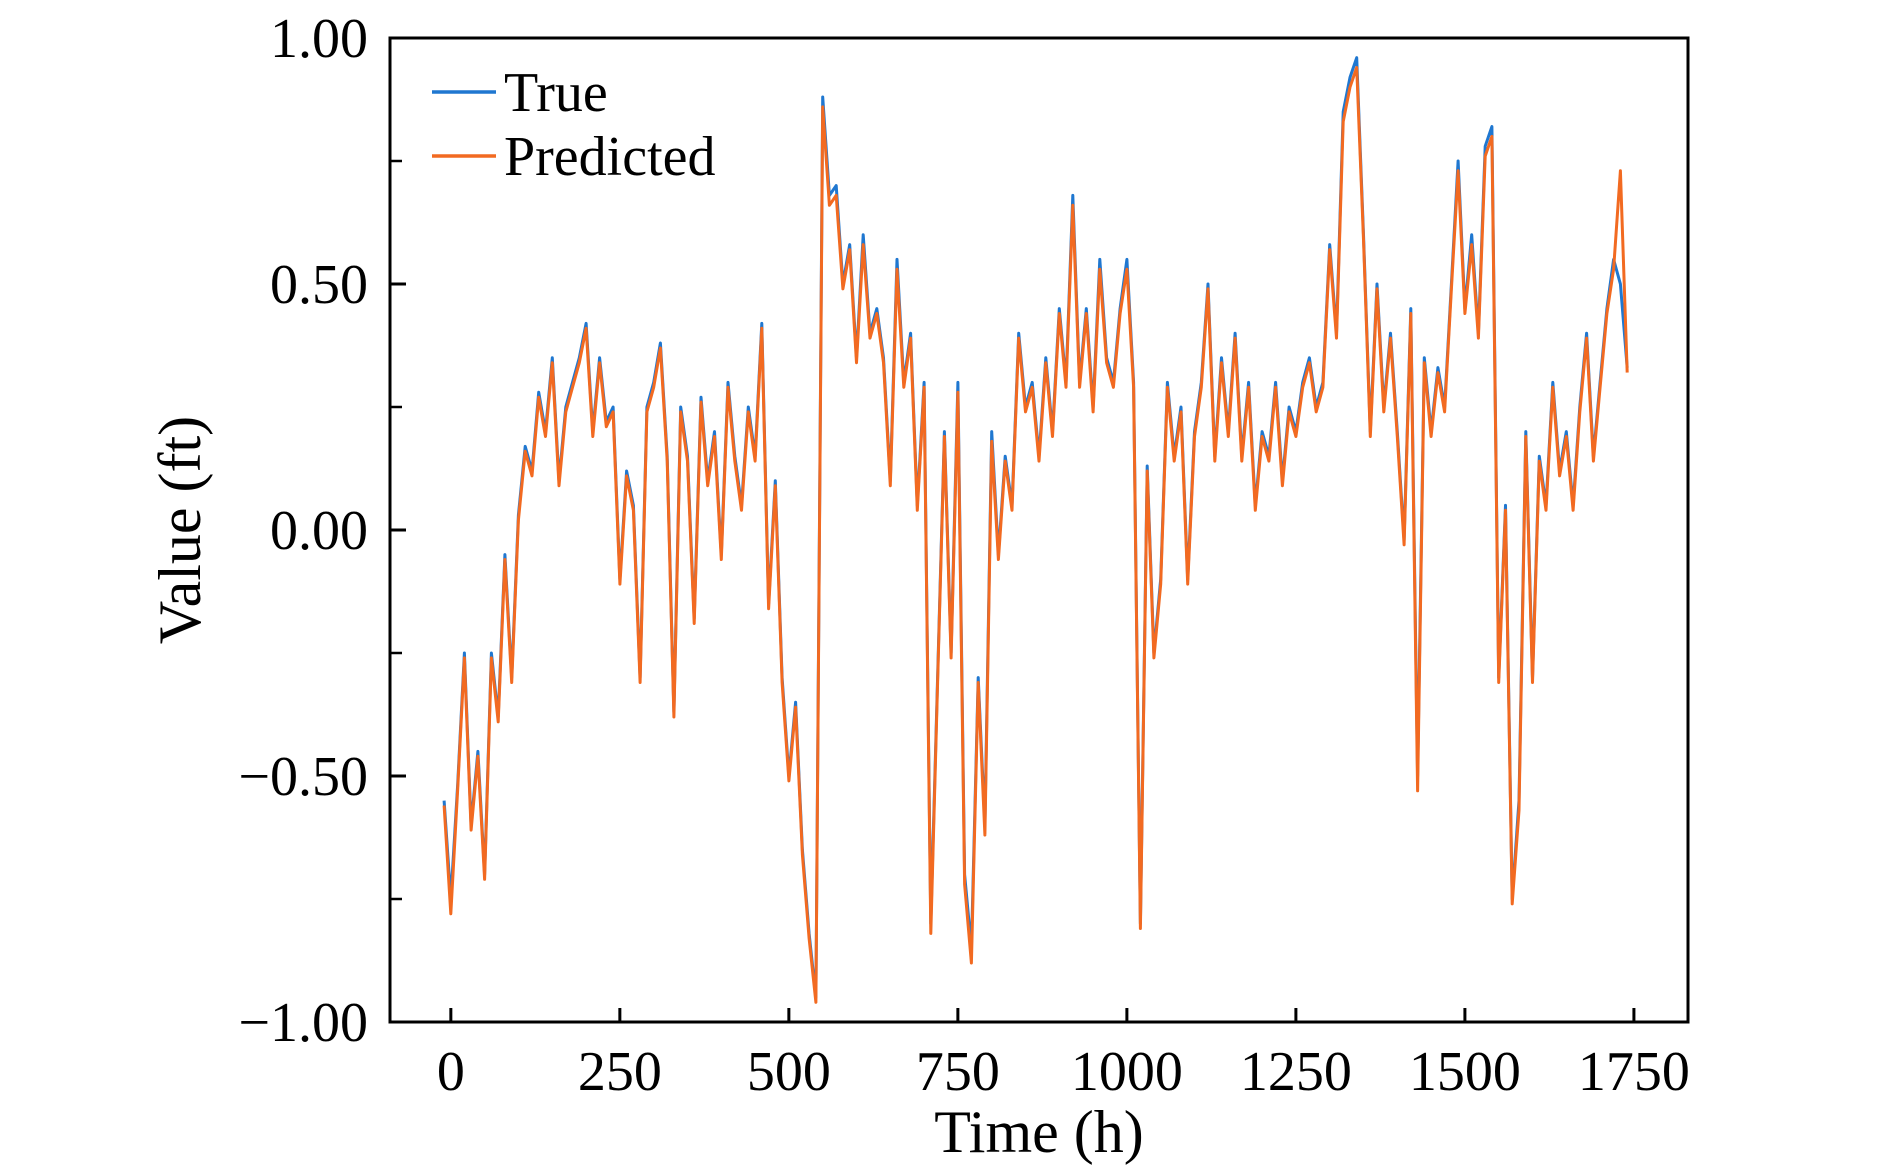  I want to click on y-tick-label: 0.00, so click(319, 531).